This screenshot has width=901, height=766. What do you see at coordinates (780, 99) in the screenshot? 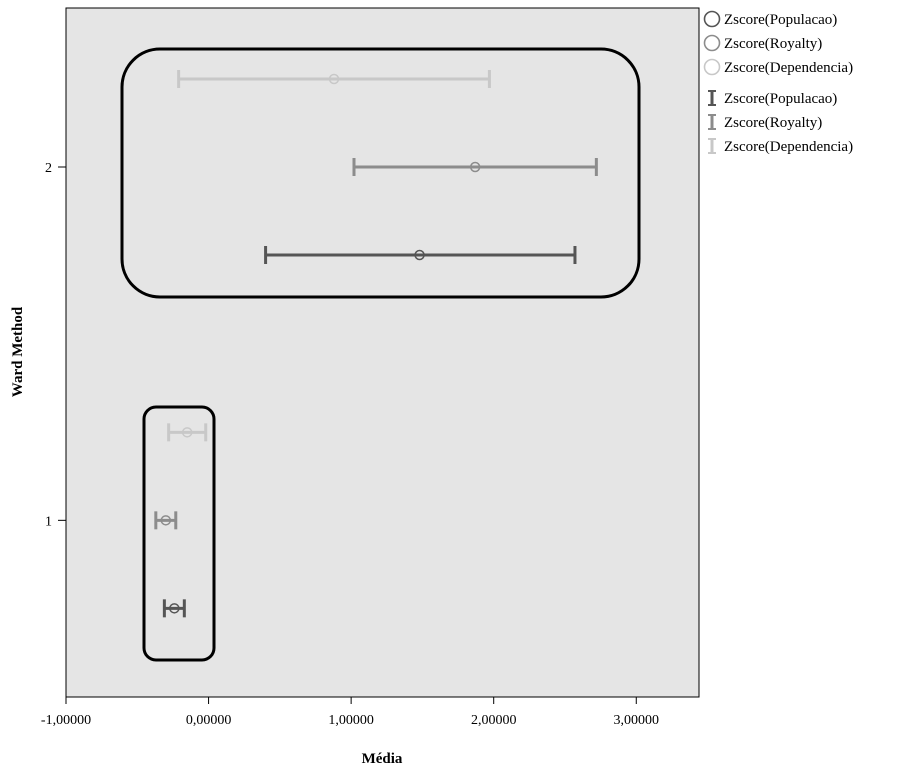
I see `legend-errorbar-label: Zscore(Populacao)` at bounding box center [780, 99].